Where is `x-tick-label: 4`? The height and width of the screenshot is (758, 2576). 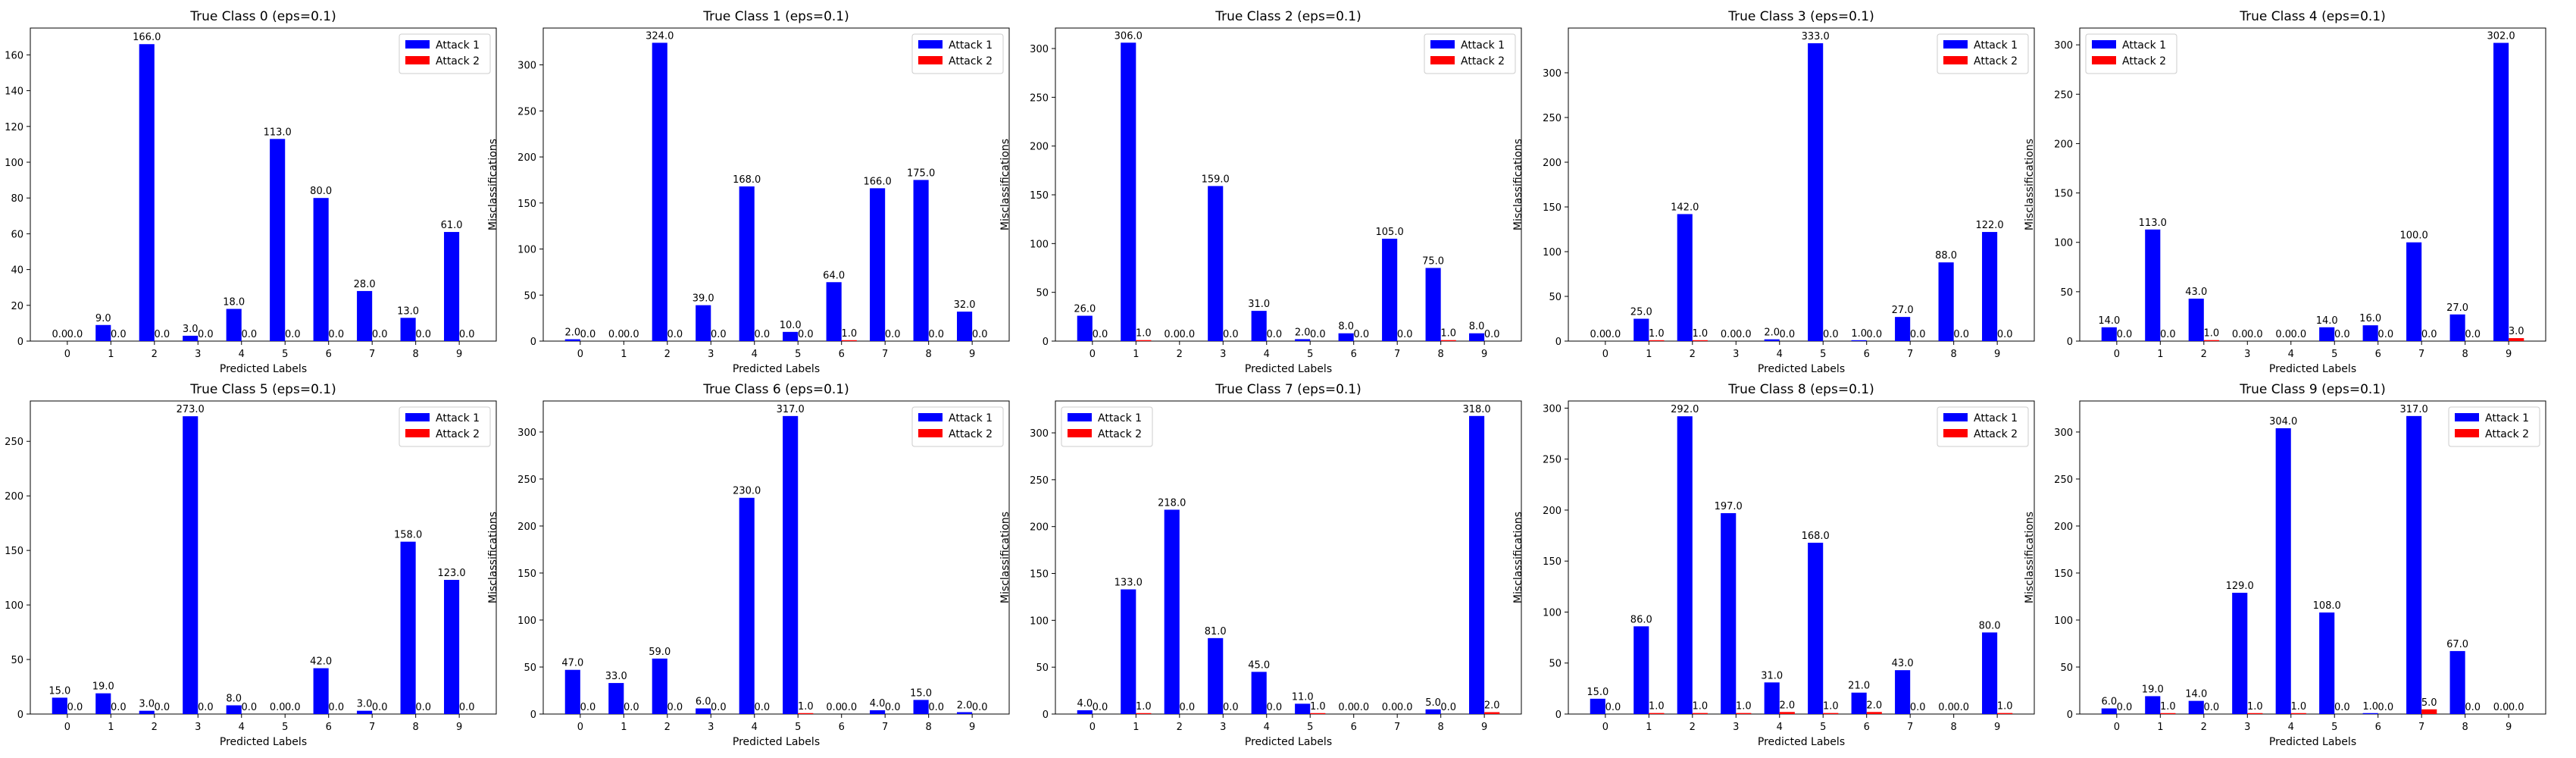
x-tick-label: 4 is located at coordinates (1780, 727).